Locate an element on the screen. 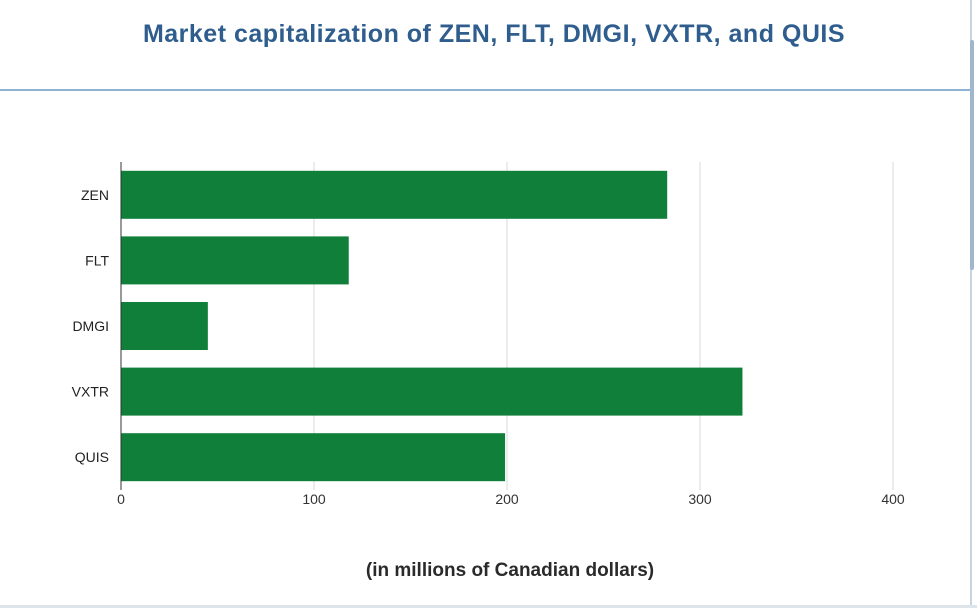 This screenshot has height=608, width=977. bar-flt is located at coordinates (235, 260).